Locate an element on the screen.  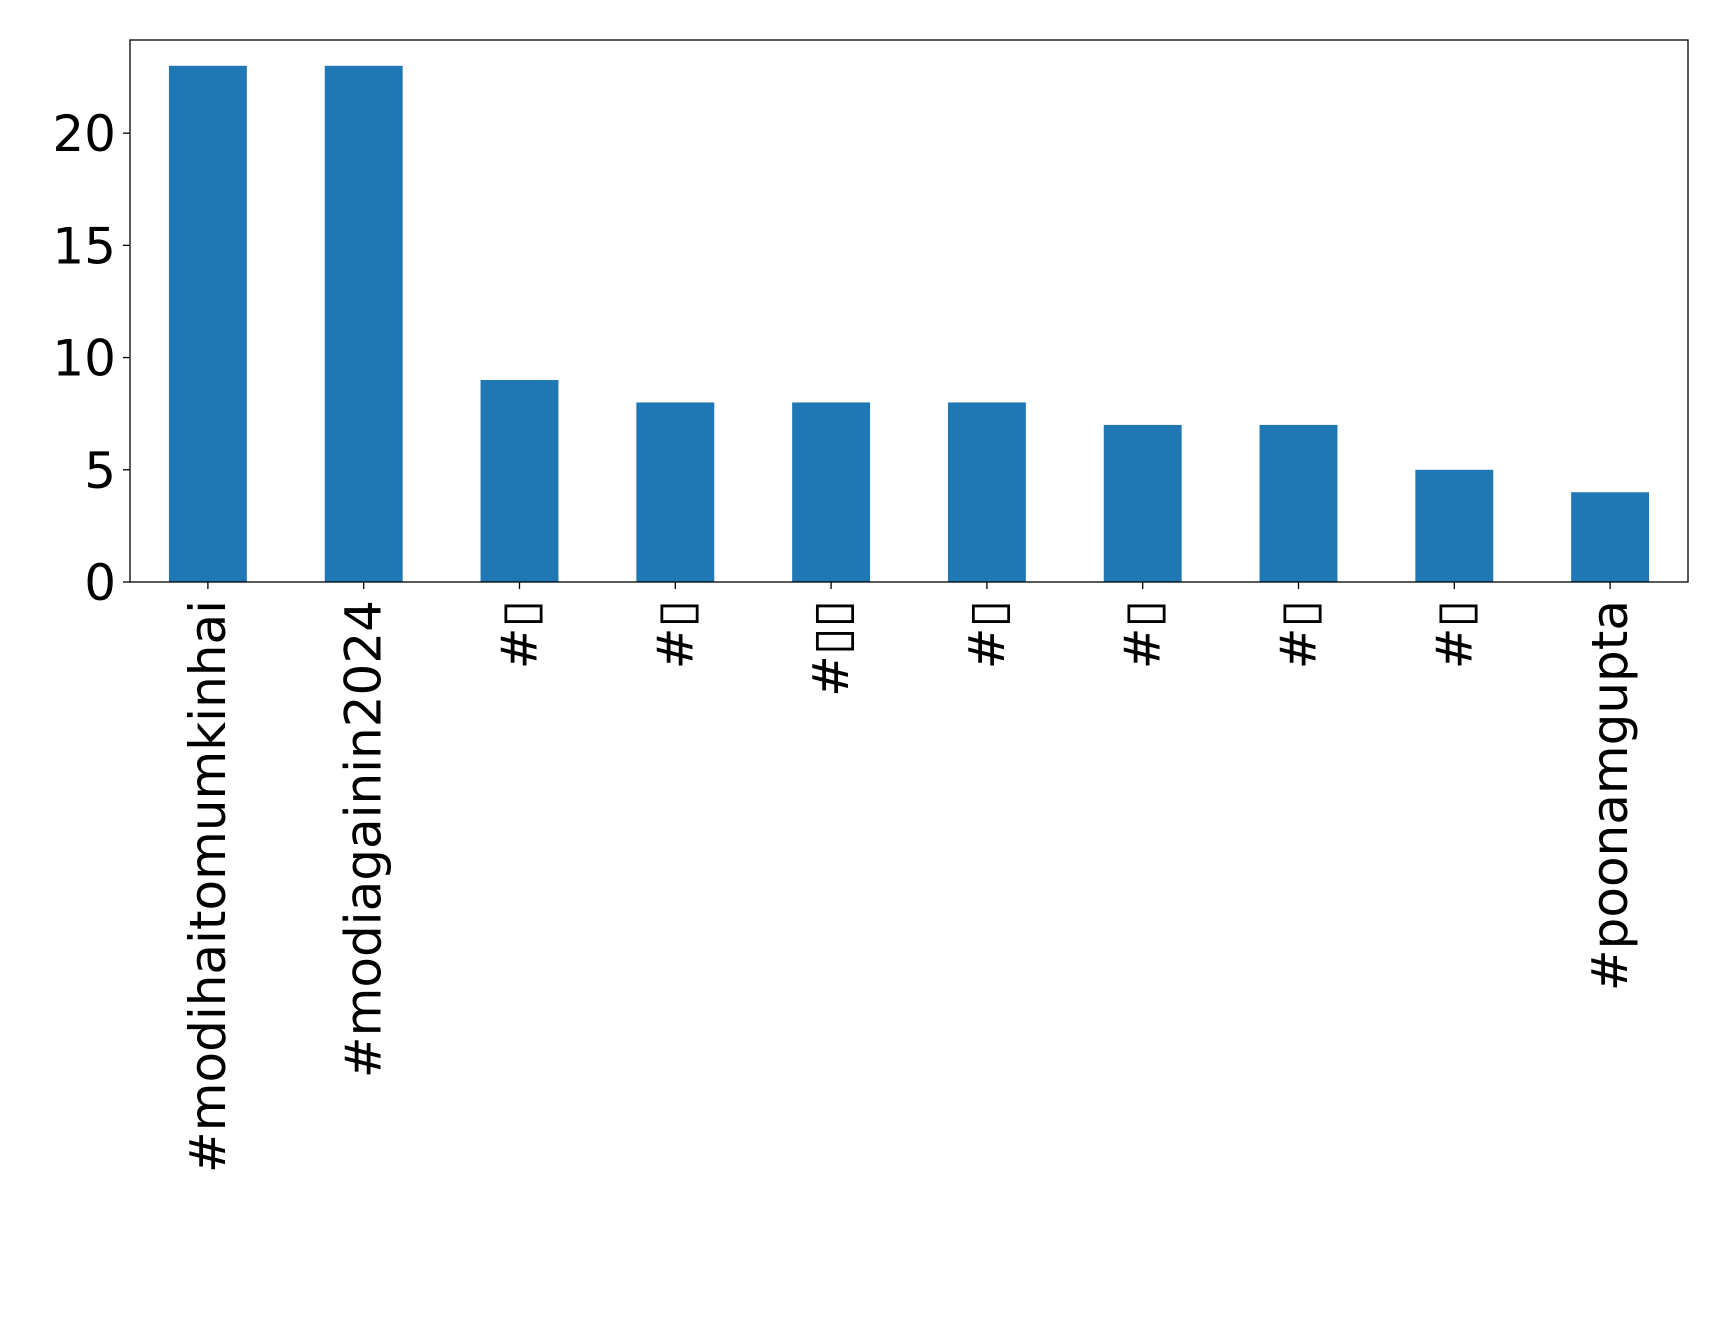
y-tick-label: 15 is located at coordinates (84, 246).